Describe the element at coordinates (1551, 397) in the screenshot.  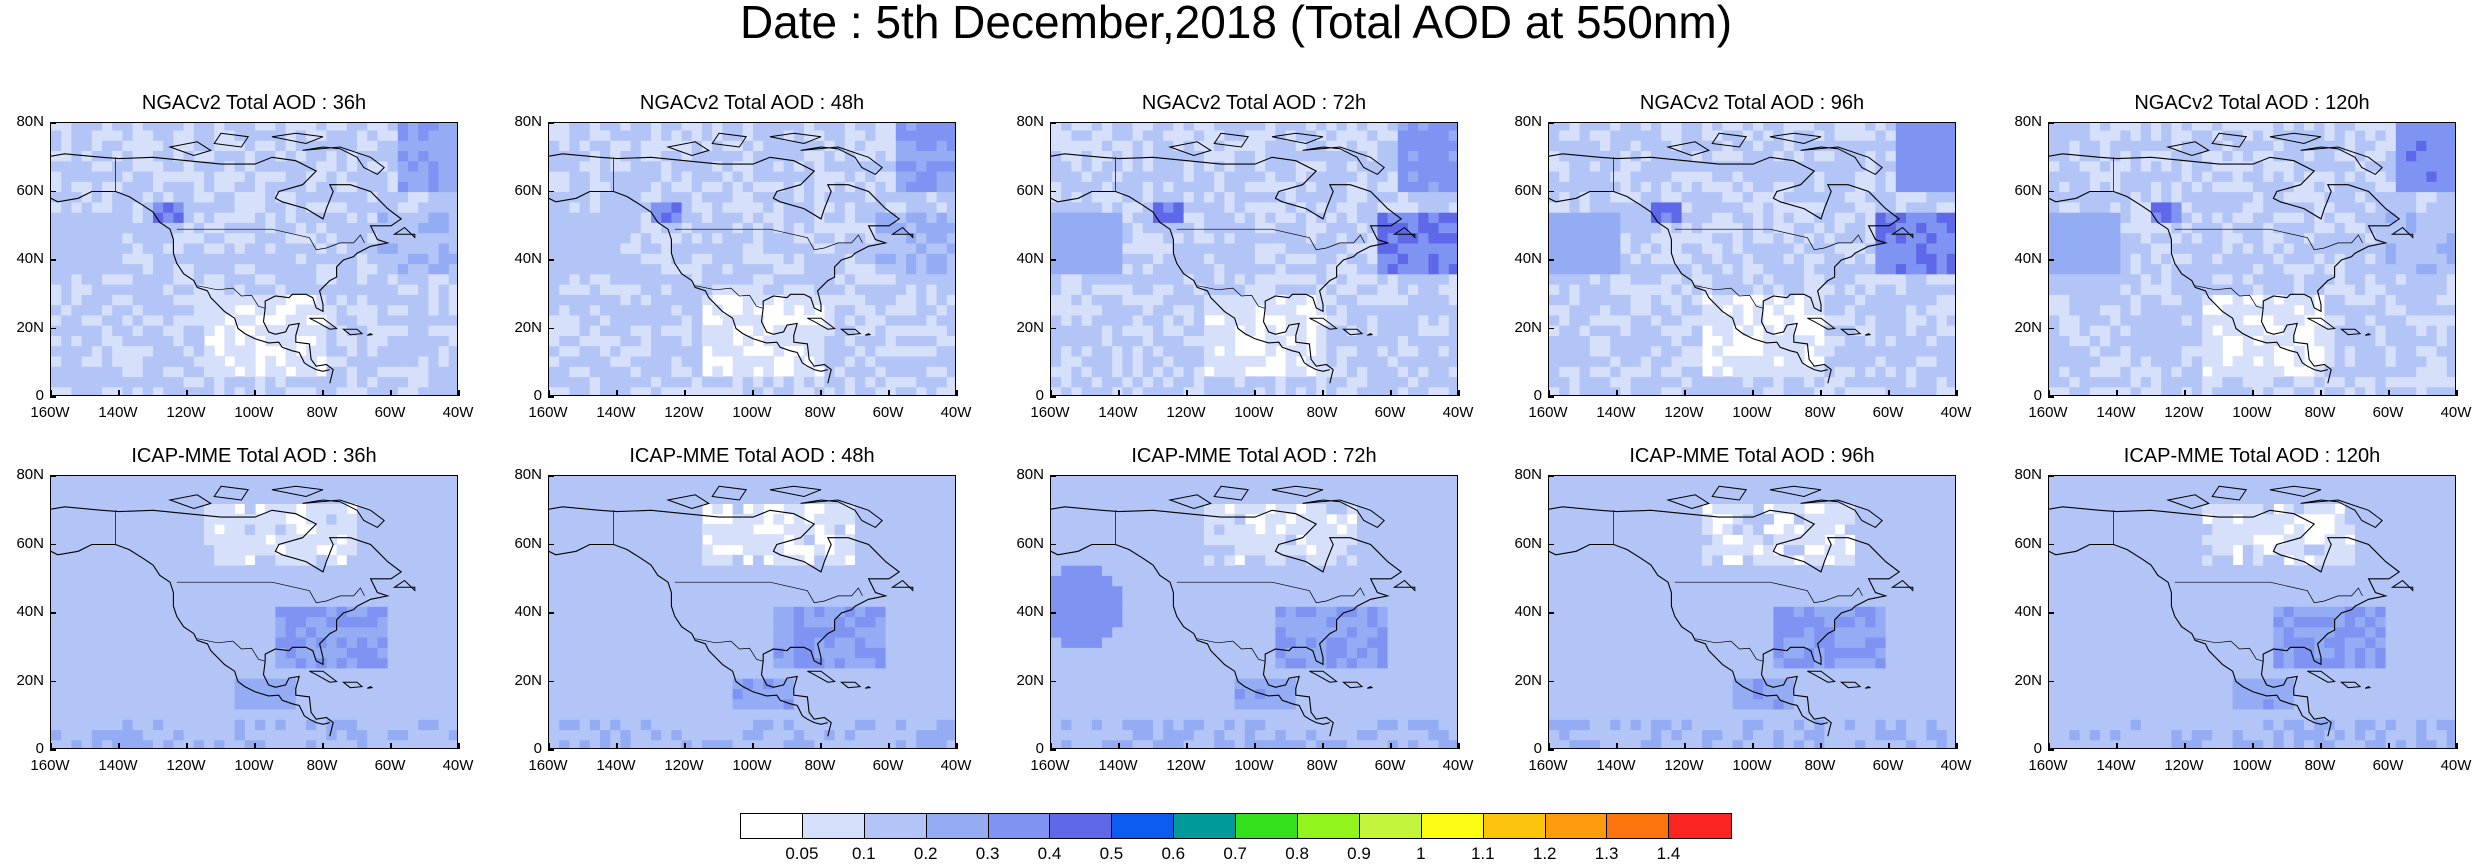
I see `y-tick-mark` at that location.